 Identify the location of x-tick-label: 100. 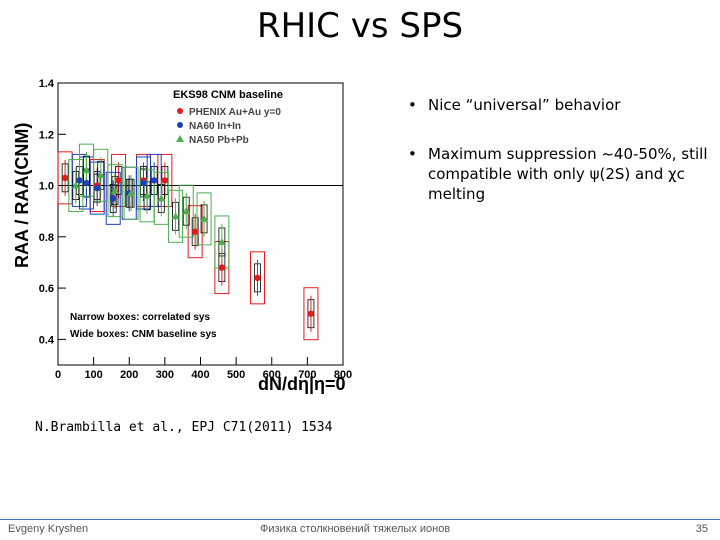
(93, 375).